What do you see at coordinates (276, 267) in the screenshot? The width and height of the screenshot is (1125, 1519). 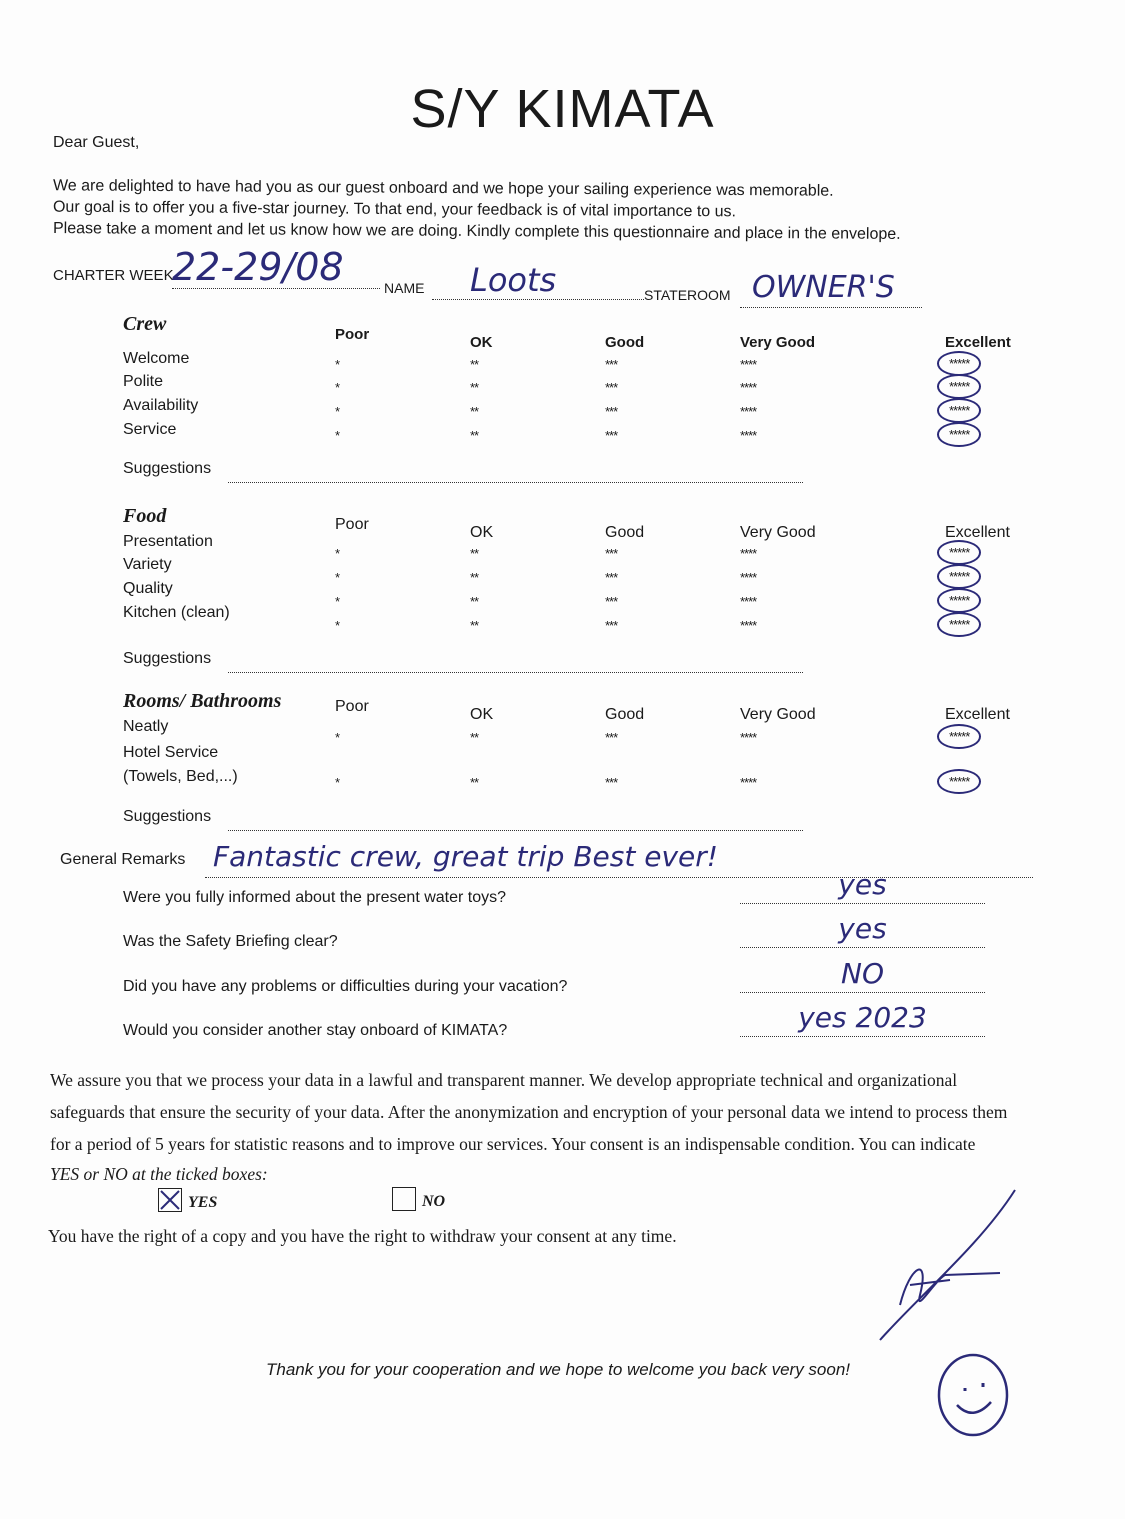 I see `charter-week-field: 22-29/08` at bounding box center [276, 267].